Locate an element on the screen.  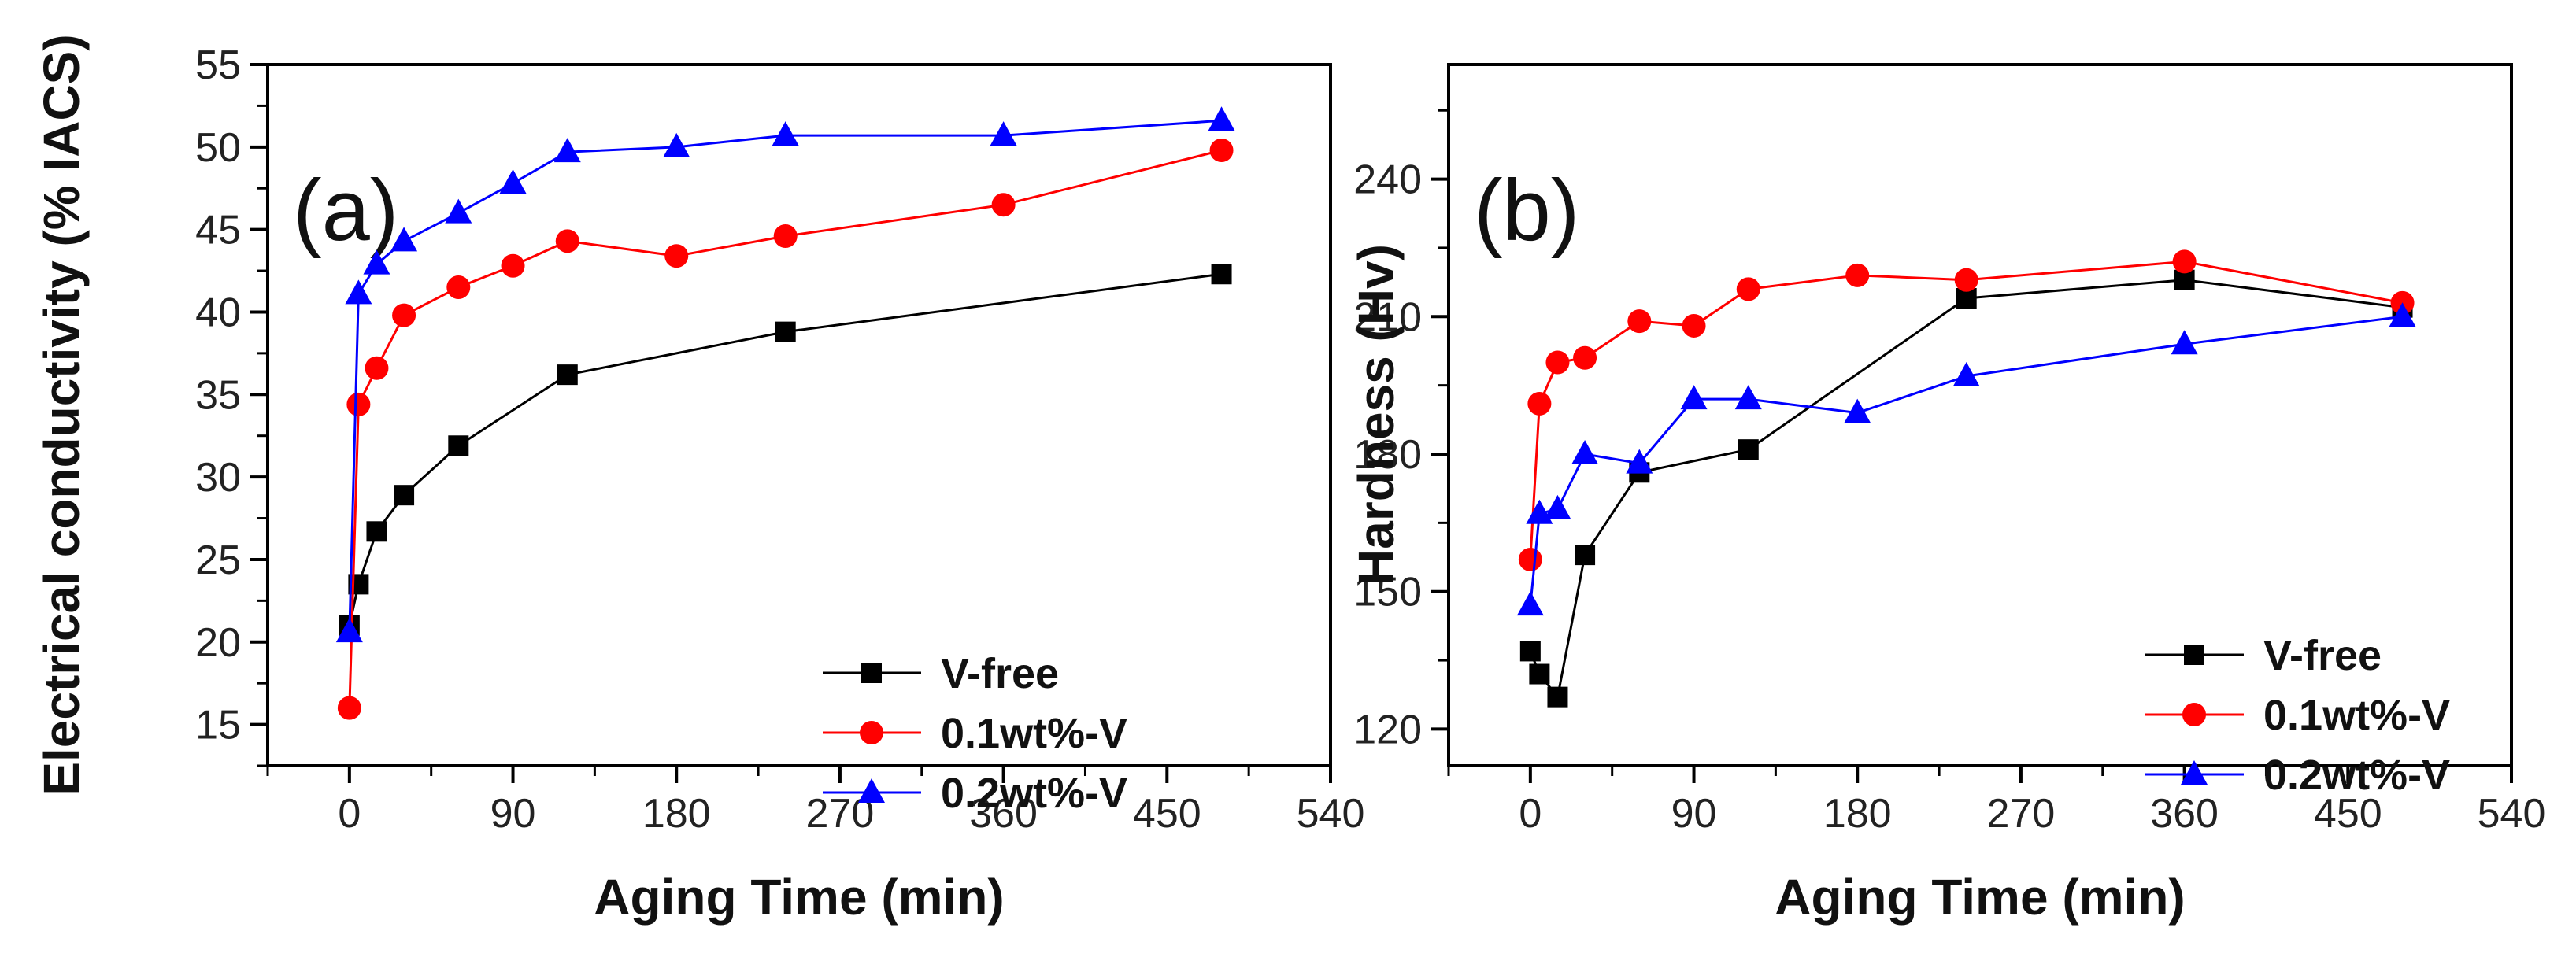
legend-label-a-0: V-free is located at coordinates (1000, 673).